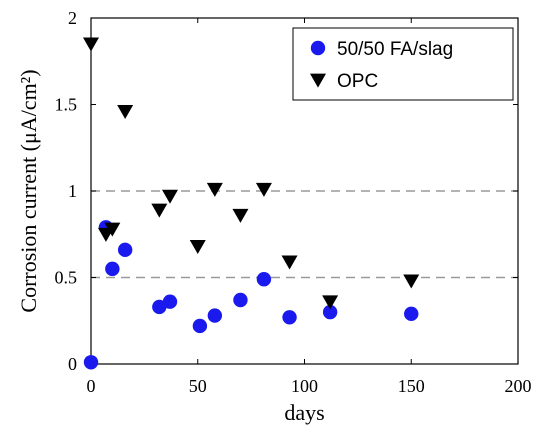 The image size is (555, 444). Describe the element at coordinates (357, 81) in the screenshot. I see `legend-label-opc: OPC` at that location.